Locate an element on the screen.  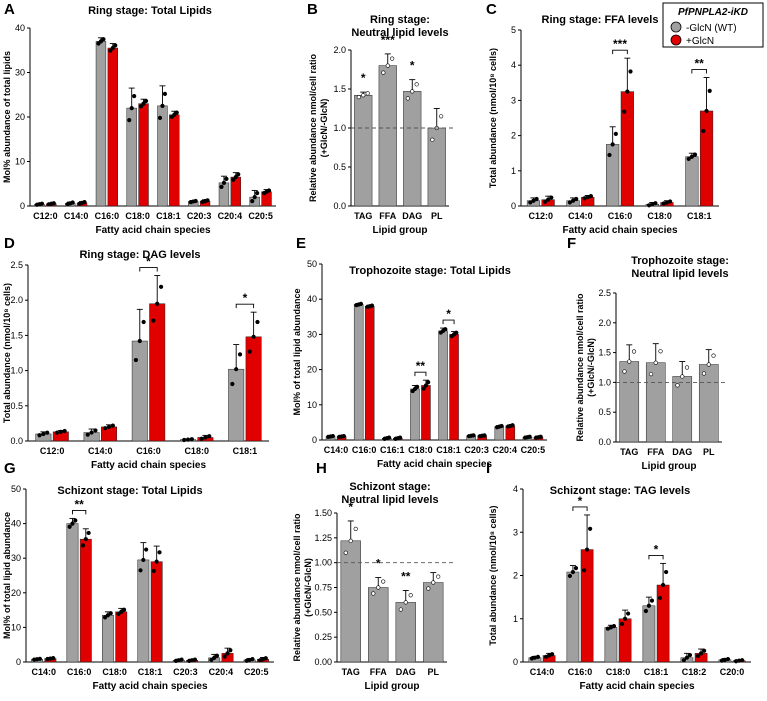
y-axis-label: Relative abundance nmol/cell ratio is located at coordinates (313, 127).